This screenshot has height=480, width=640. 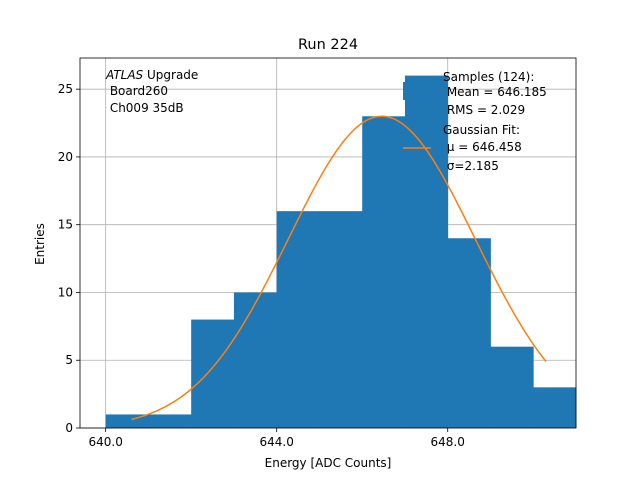 What do you see at coordinates (277, 442) in the screenshot?
I see `x-tick-label-1: 644.0` at bounding box center [277, 442].